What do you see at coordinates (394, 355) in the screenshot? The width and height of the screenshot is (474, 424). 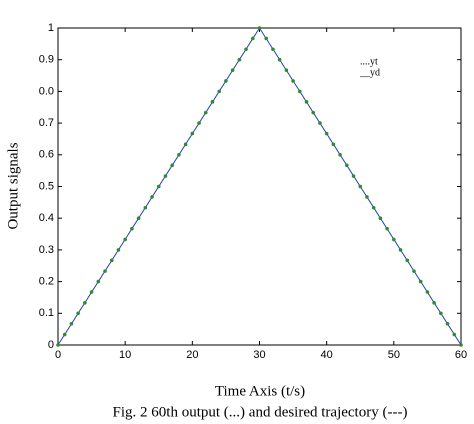 I see `x-tick-label: 50` at bounding box center [394, 355].